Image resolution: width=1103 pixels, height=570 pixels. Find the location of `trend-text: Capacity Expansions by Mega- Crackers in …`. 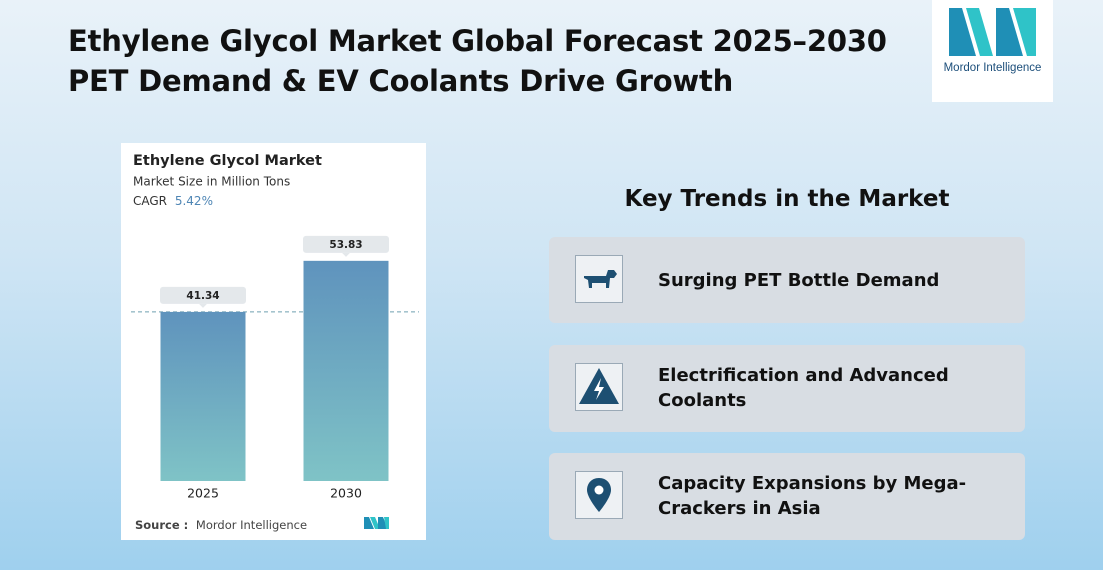

trend-text: Capacity Expansions by Mega- Crackers in … is located at coordinates (812, 496).